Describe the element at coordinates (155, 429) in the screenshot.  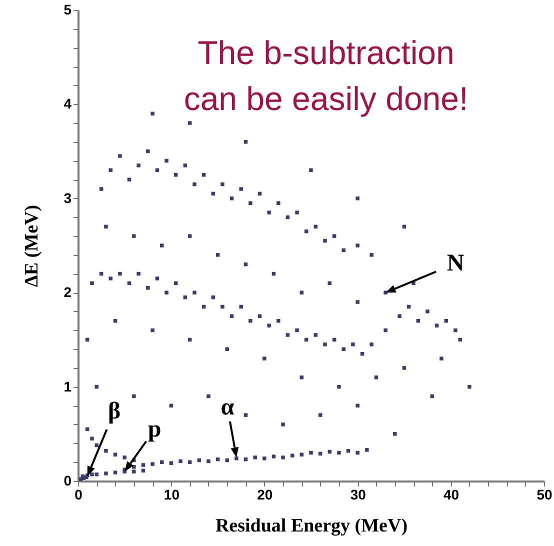
I see `annotation: p` at that location.